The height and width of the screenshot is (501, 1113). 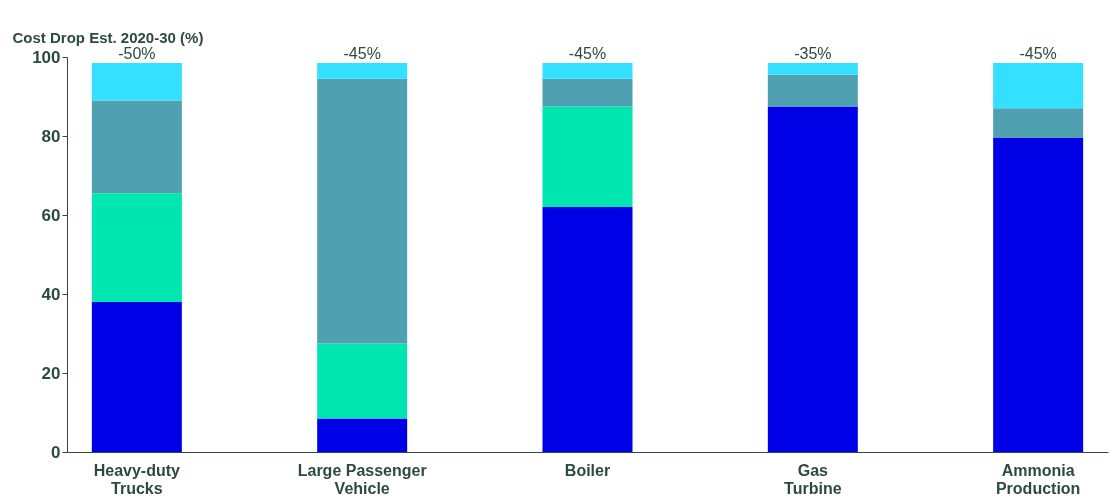 What do you see at coordinates (51, 215) in the screenshot?
I see `y-tick-label: 60` at bounding box center [51, 215].